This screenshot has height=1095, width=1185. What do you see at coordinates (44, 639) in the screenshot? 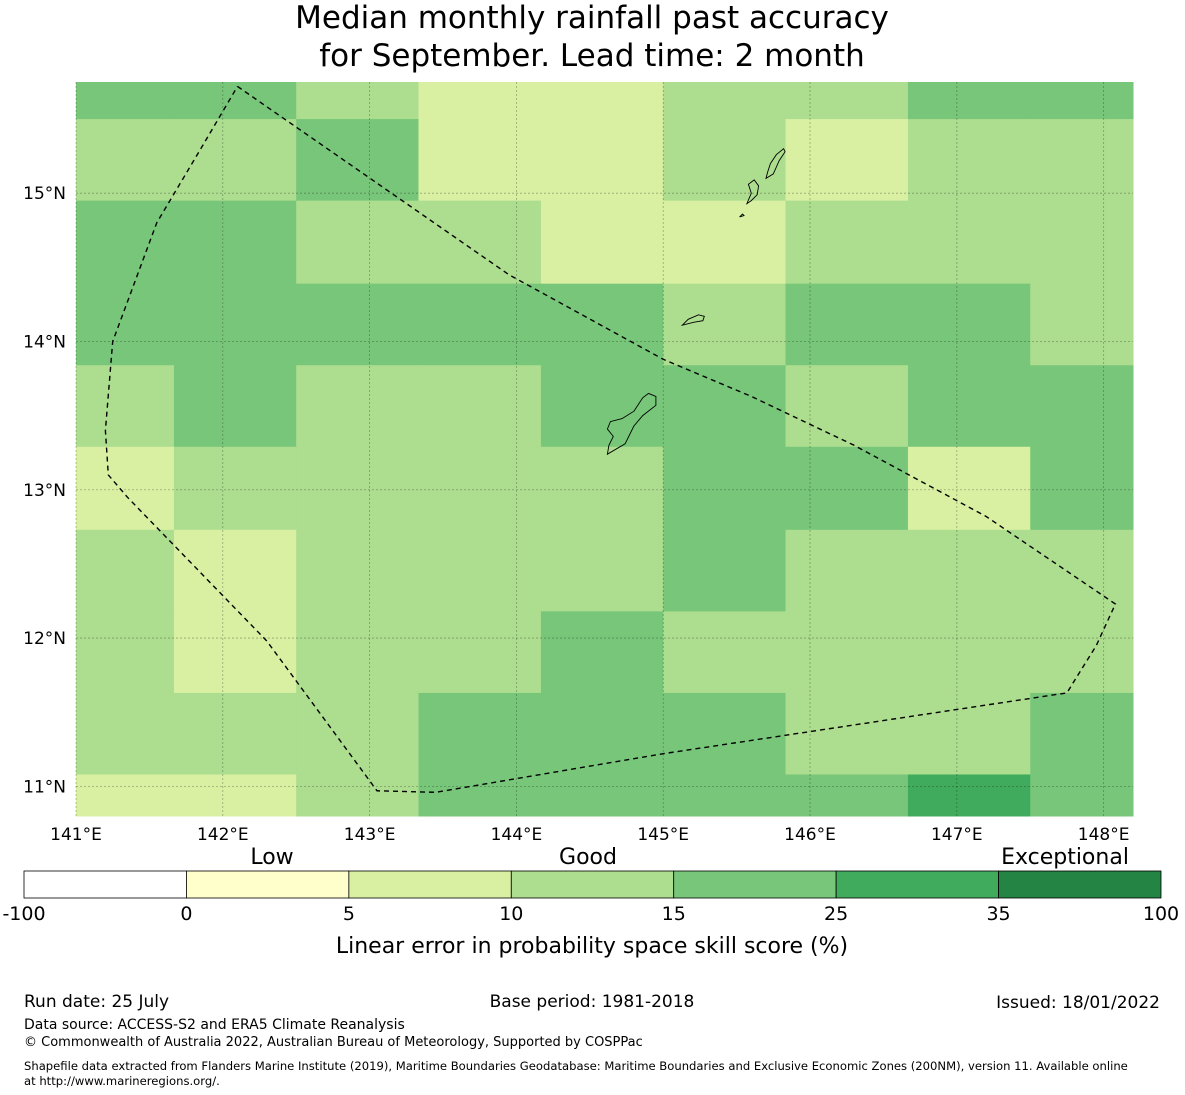
I see `lat-tick-label: 12°N` at bounding box center [44, 639].